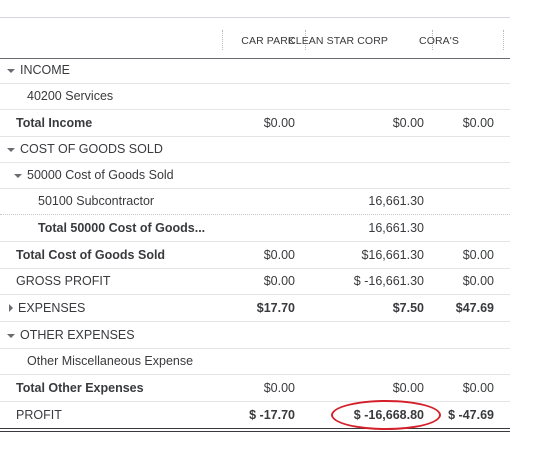  Describe the element at coordinates (474, 308) in the screenshot. I see `value-coras: $47.69` at that location.